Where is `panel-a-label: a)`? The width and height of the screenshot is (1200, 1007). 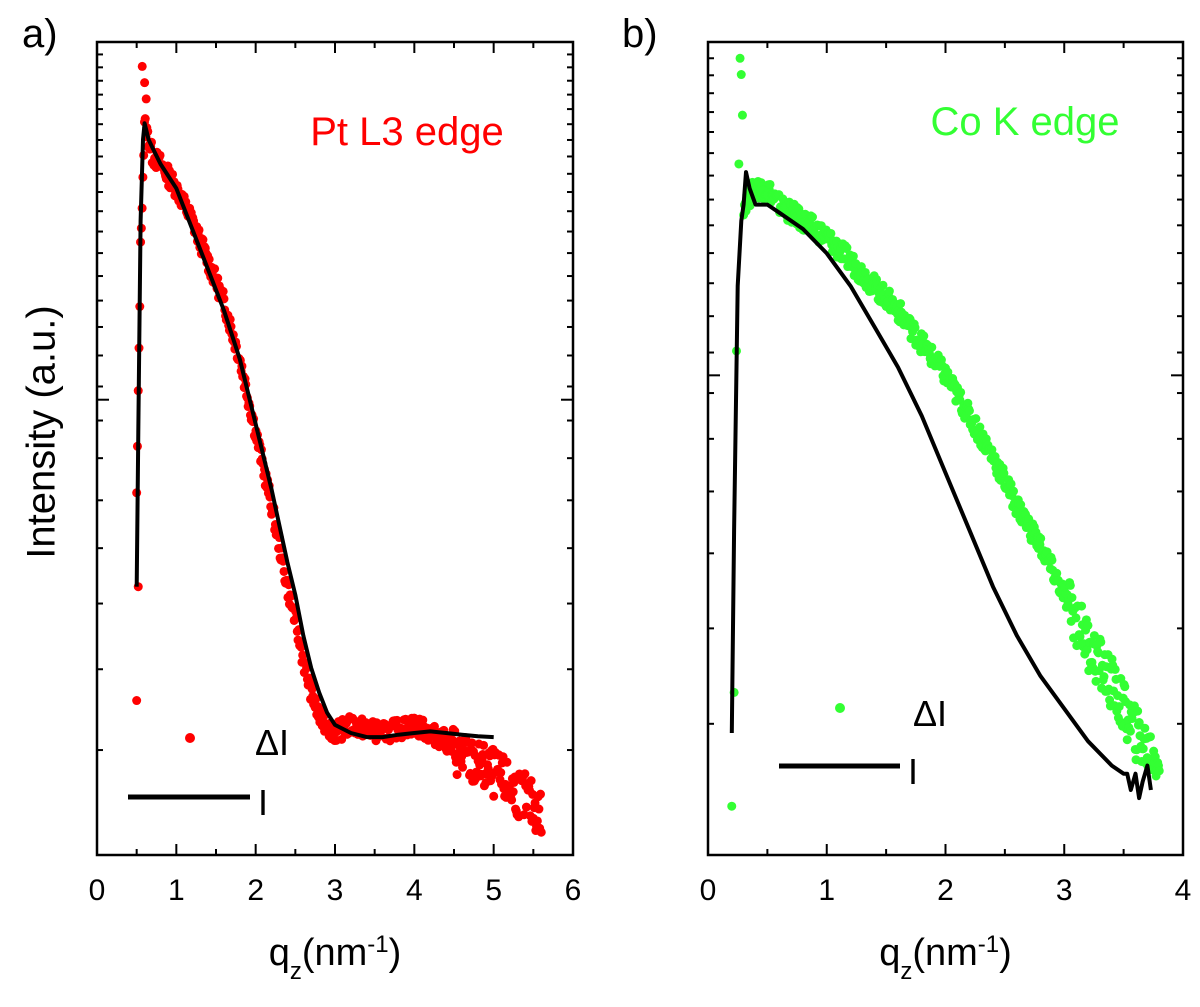 panel-a-label: a) is located at coordinates (40, 34).